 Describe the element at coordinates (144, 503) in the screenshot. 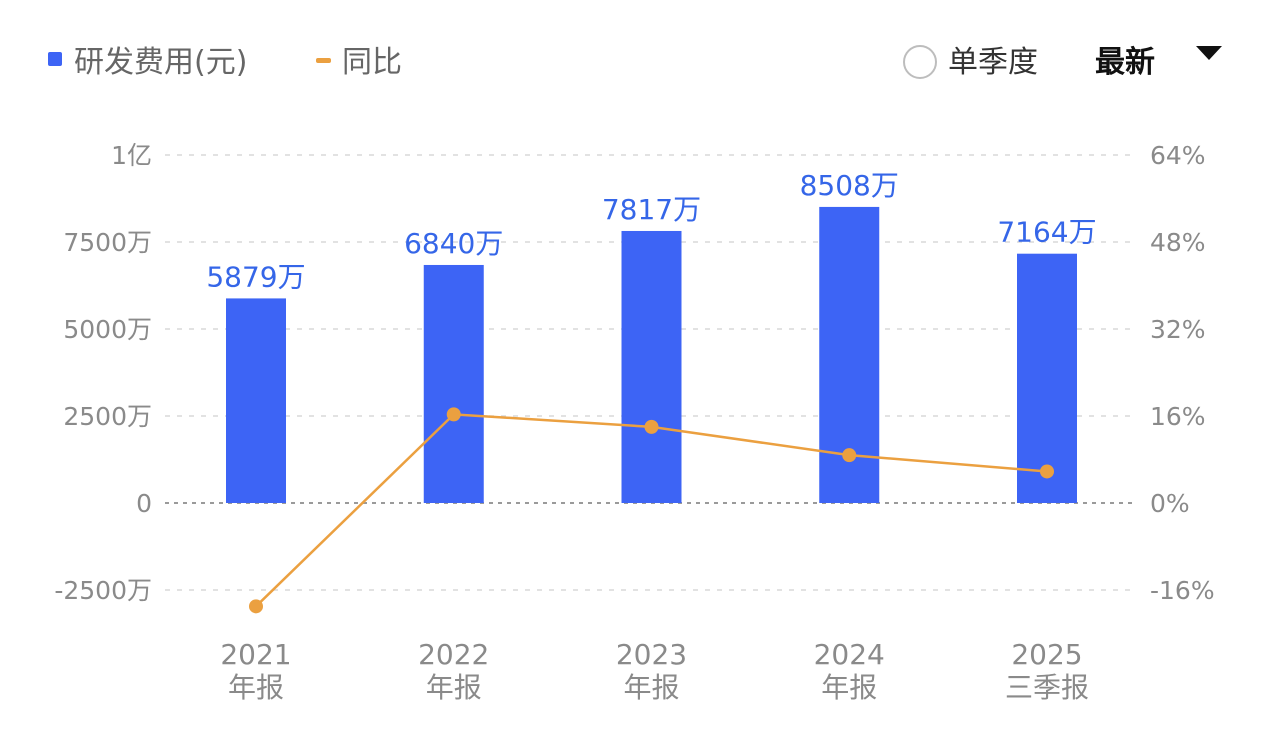

I see `left-tick-label: 0` at that location.